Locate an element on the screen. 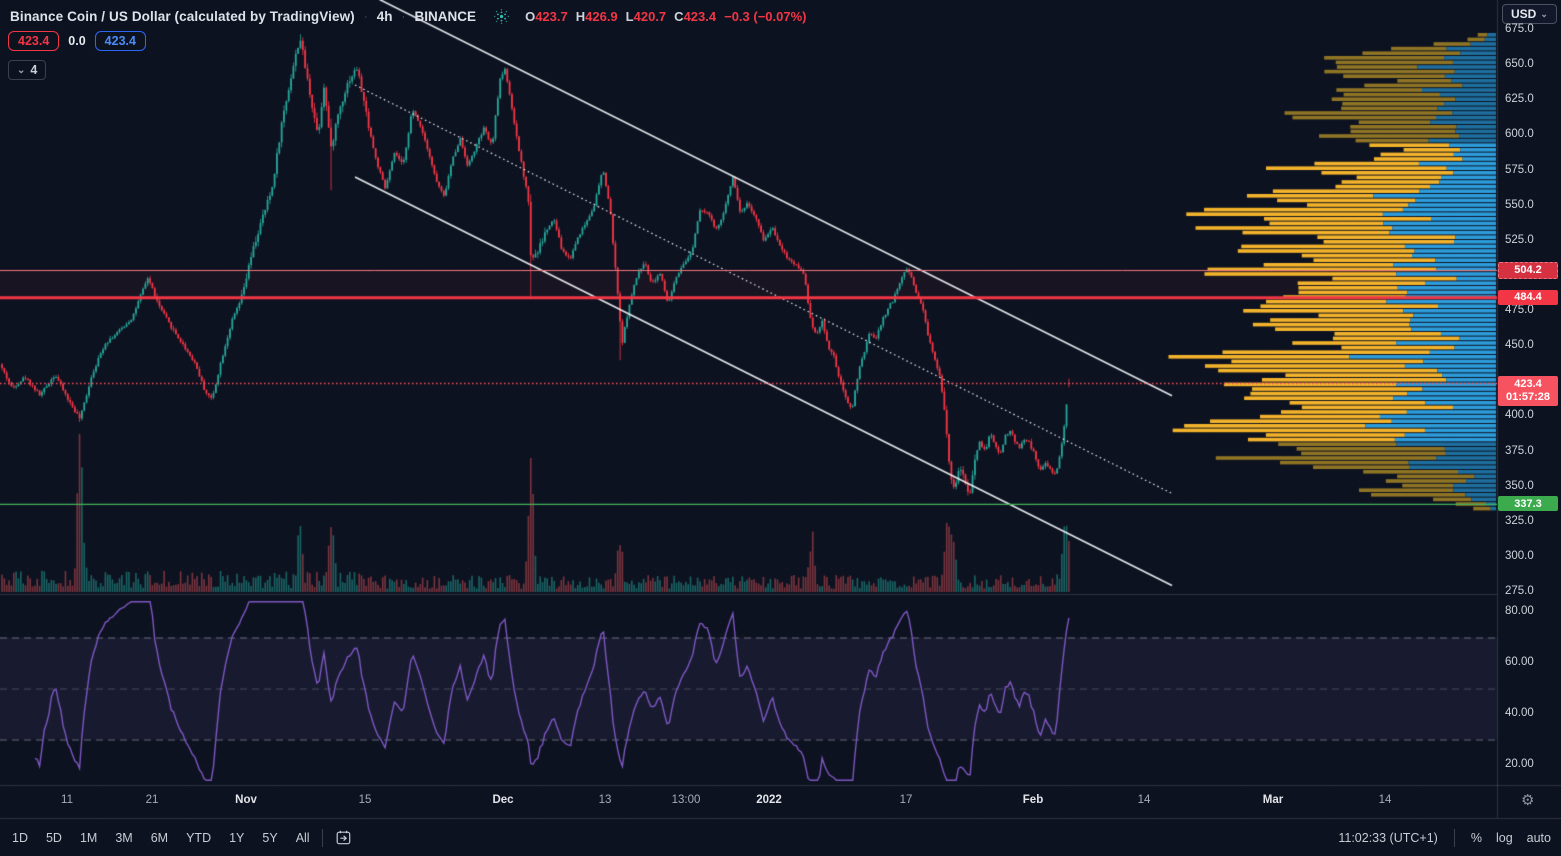 This screenshot has width=1561, height=856. rsi-tick-label: 40.00 is located at coordinates (1519, 713).